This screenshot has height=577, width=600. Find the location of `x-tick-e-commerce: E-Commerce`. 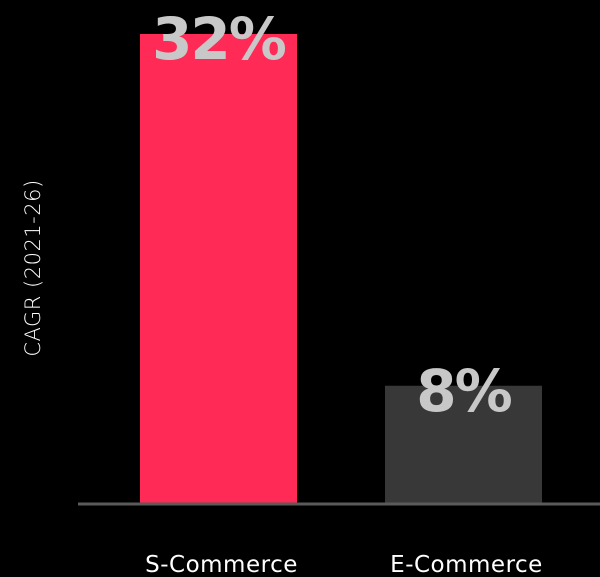

x-tick-e-commerce: E-Commerce is located at coordinates (466, 564).